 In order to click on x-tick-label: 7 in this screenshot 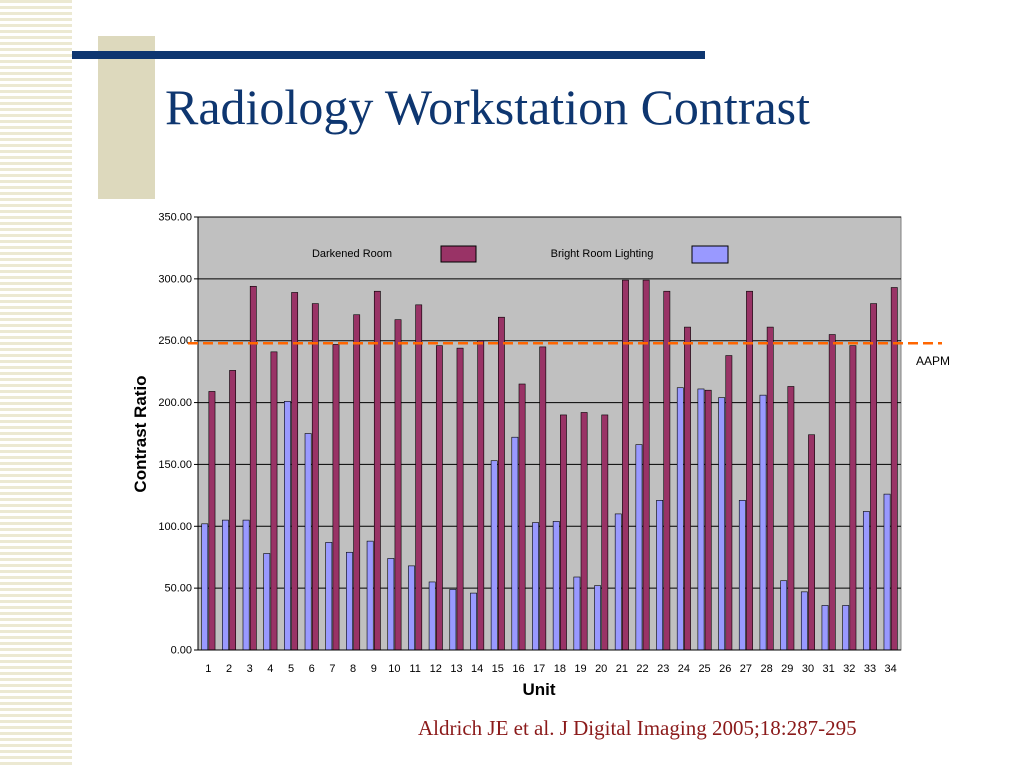, I will do `click(332, 669)`.